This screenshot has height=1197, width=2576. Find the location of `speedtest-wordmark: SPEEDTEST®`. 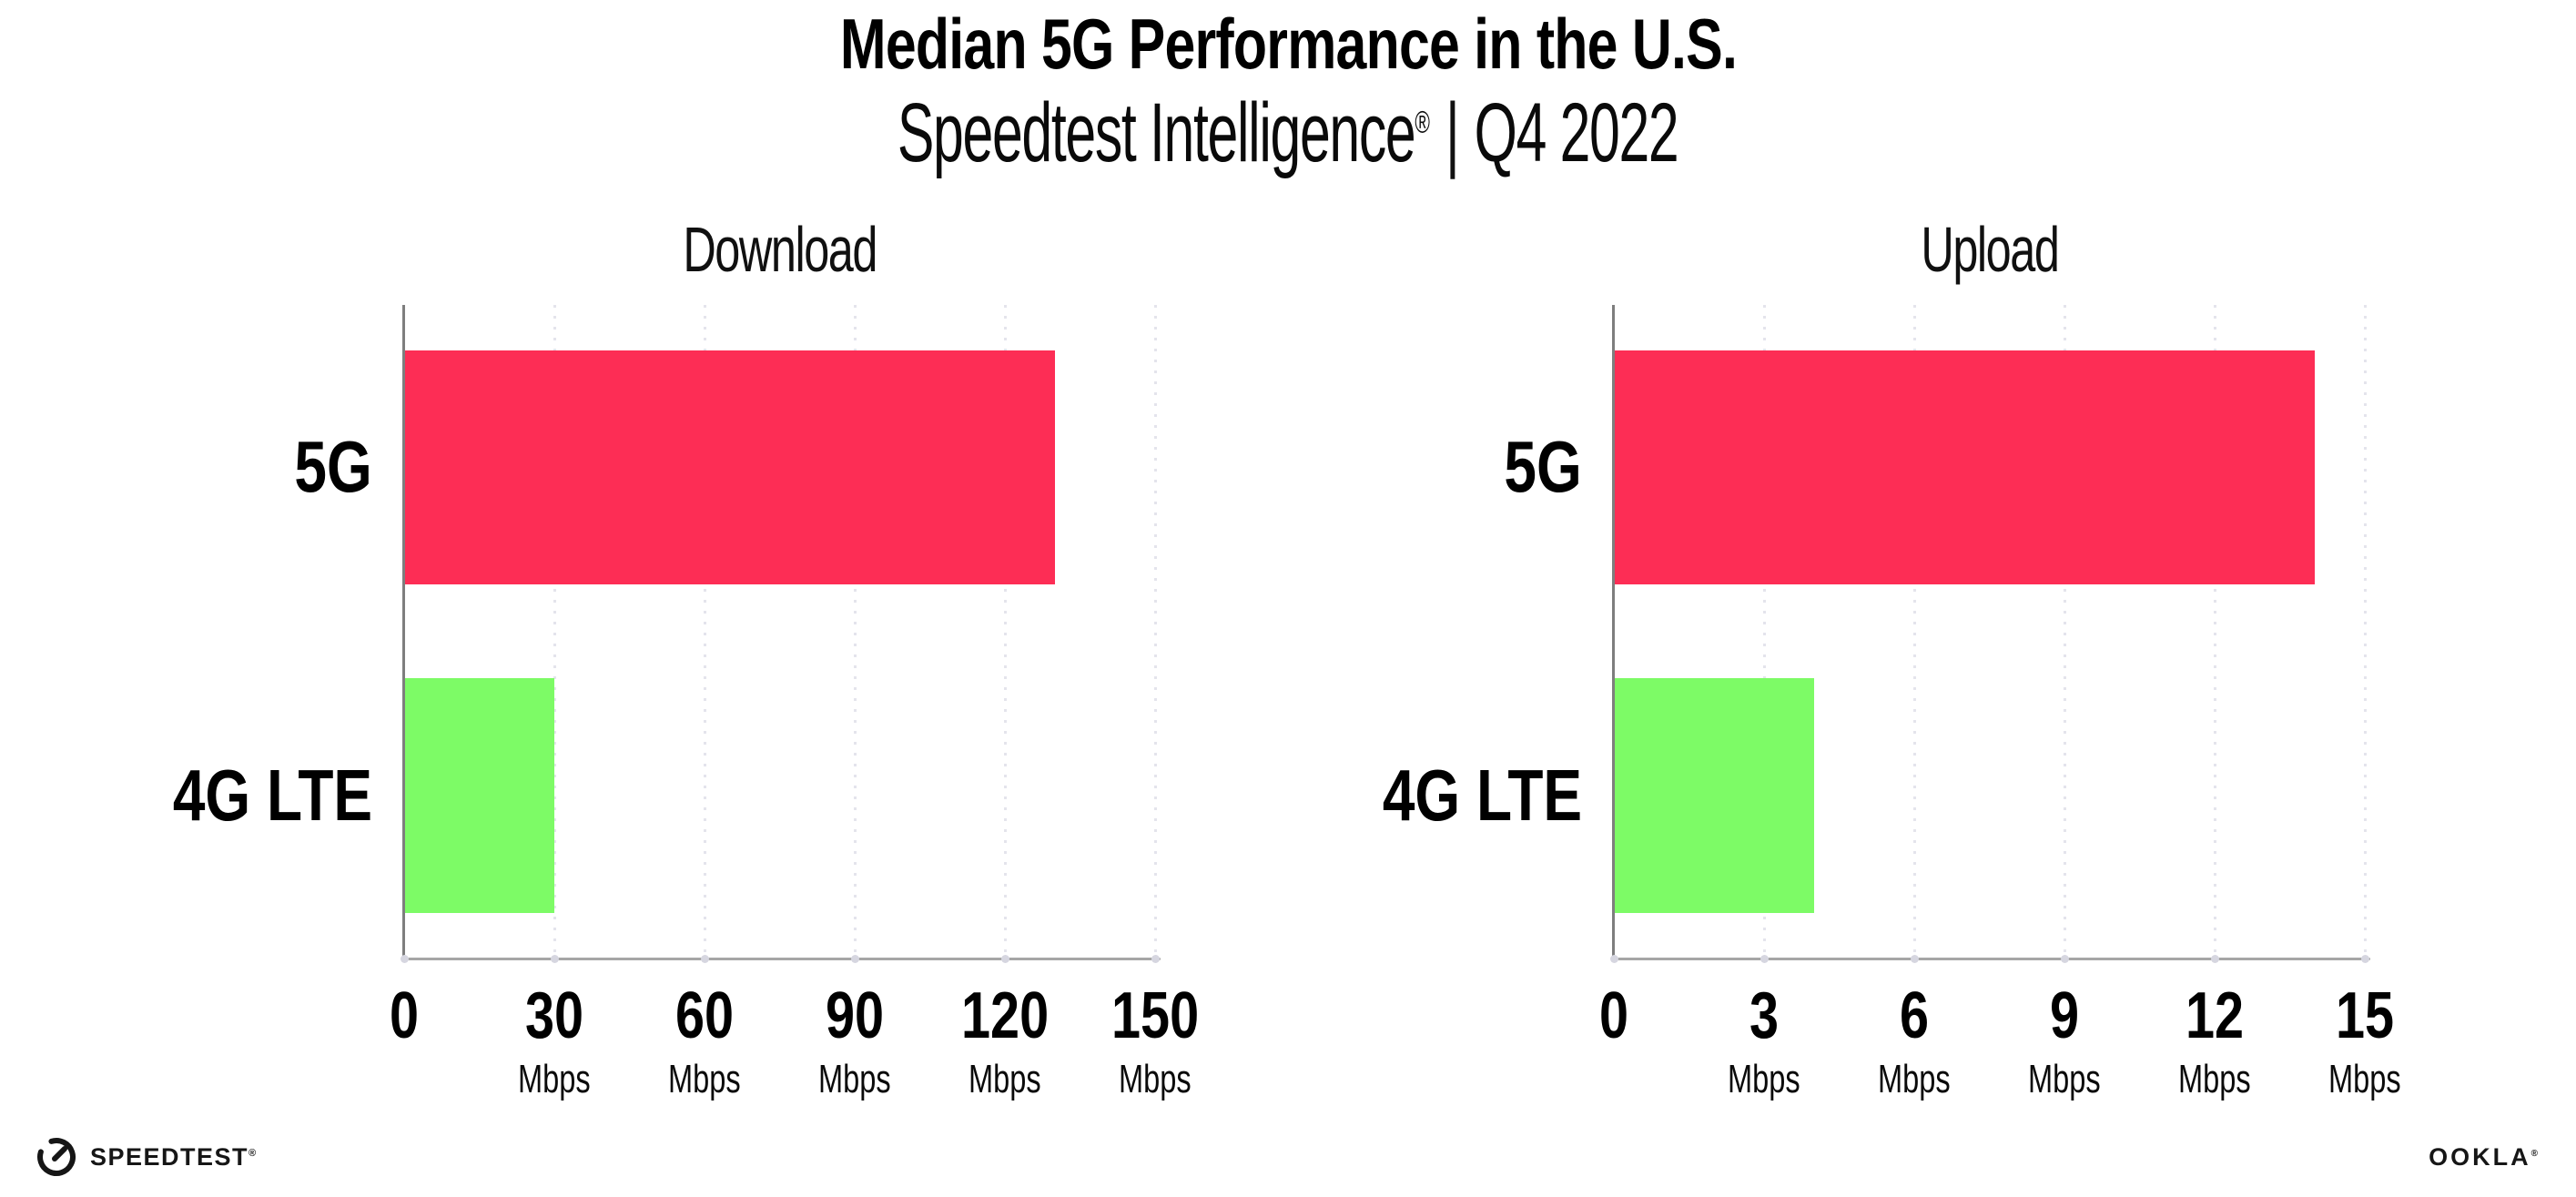

speedtest-wordmark: SPEEDTEST® is located at coordinates (173, 1156).